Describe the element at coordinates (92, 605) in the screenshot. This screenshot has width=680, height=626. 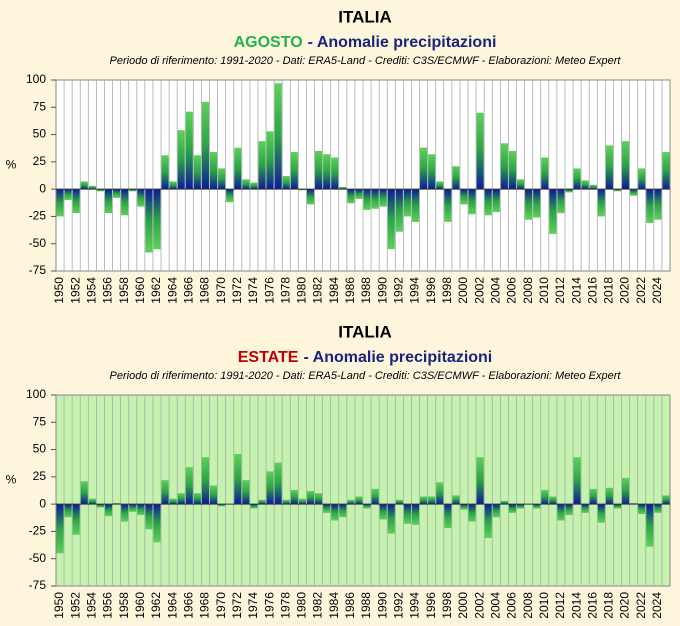
I see `x-tick-label: 1954` at that location.